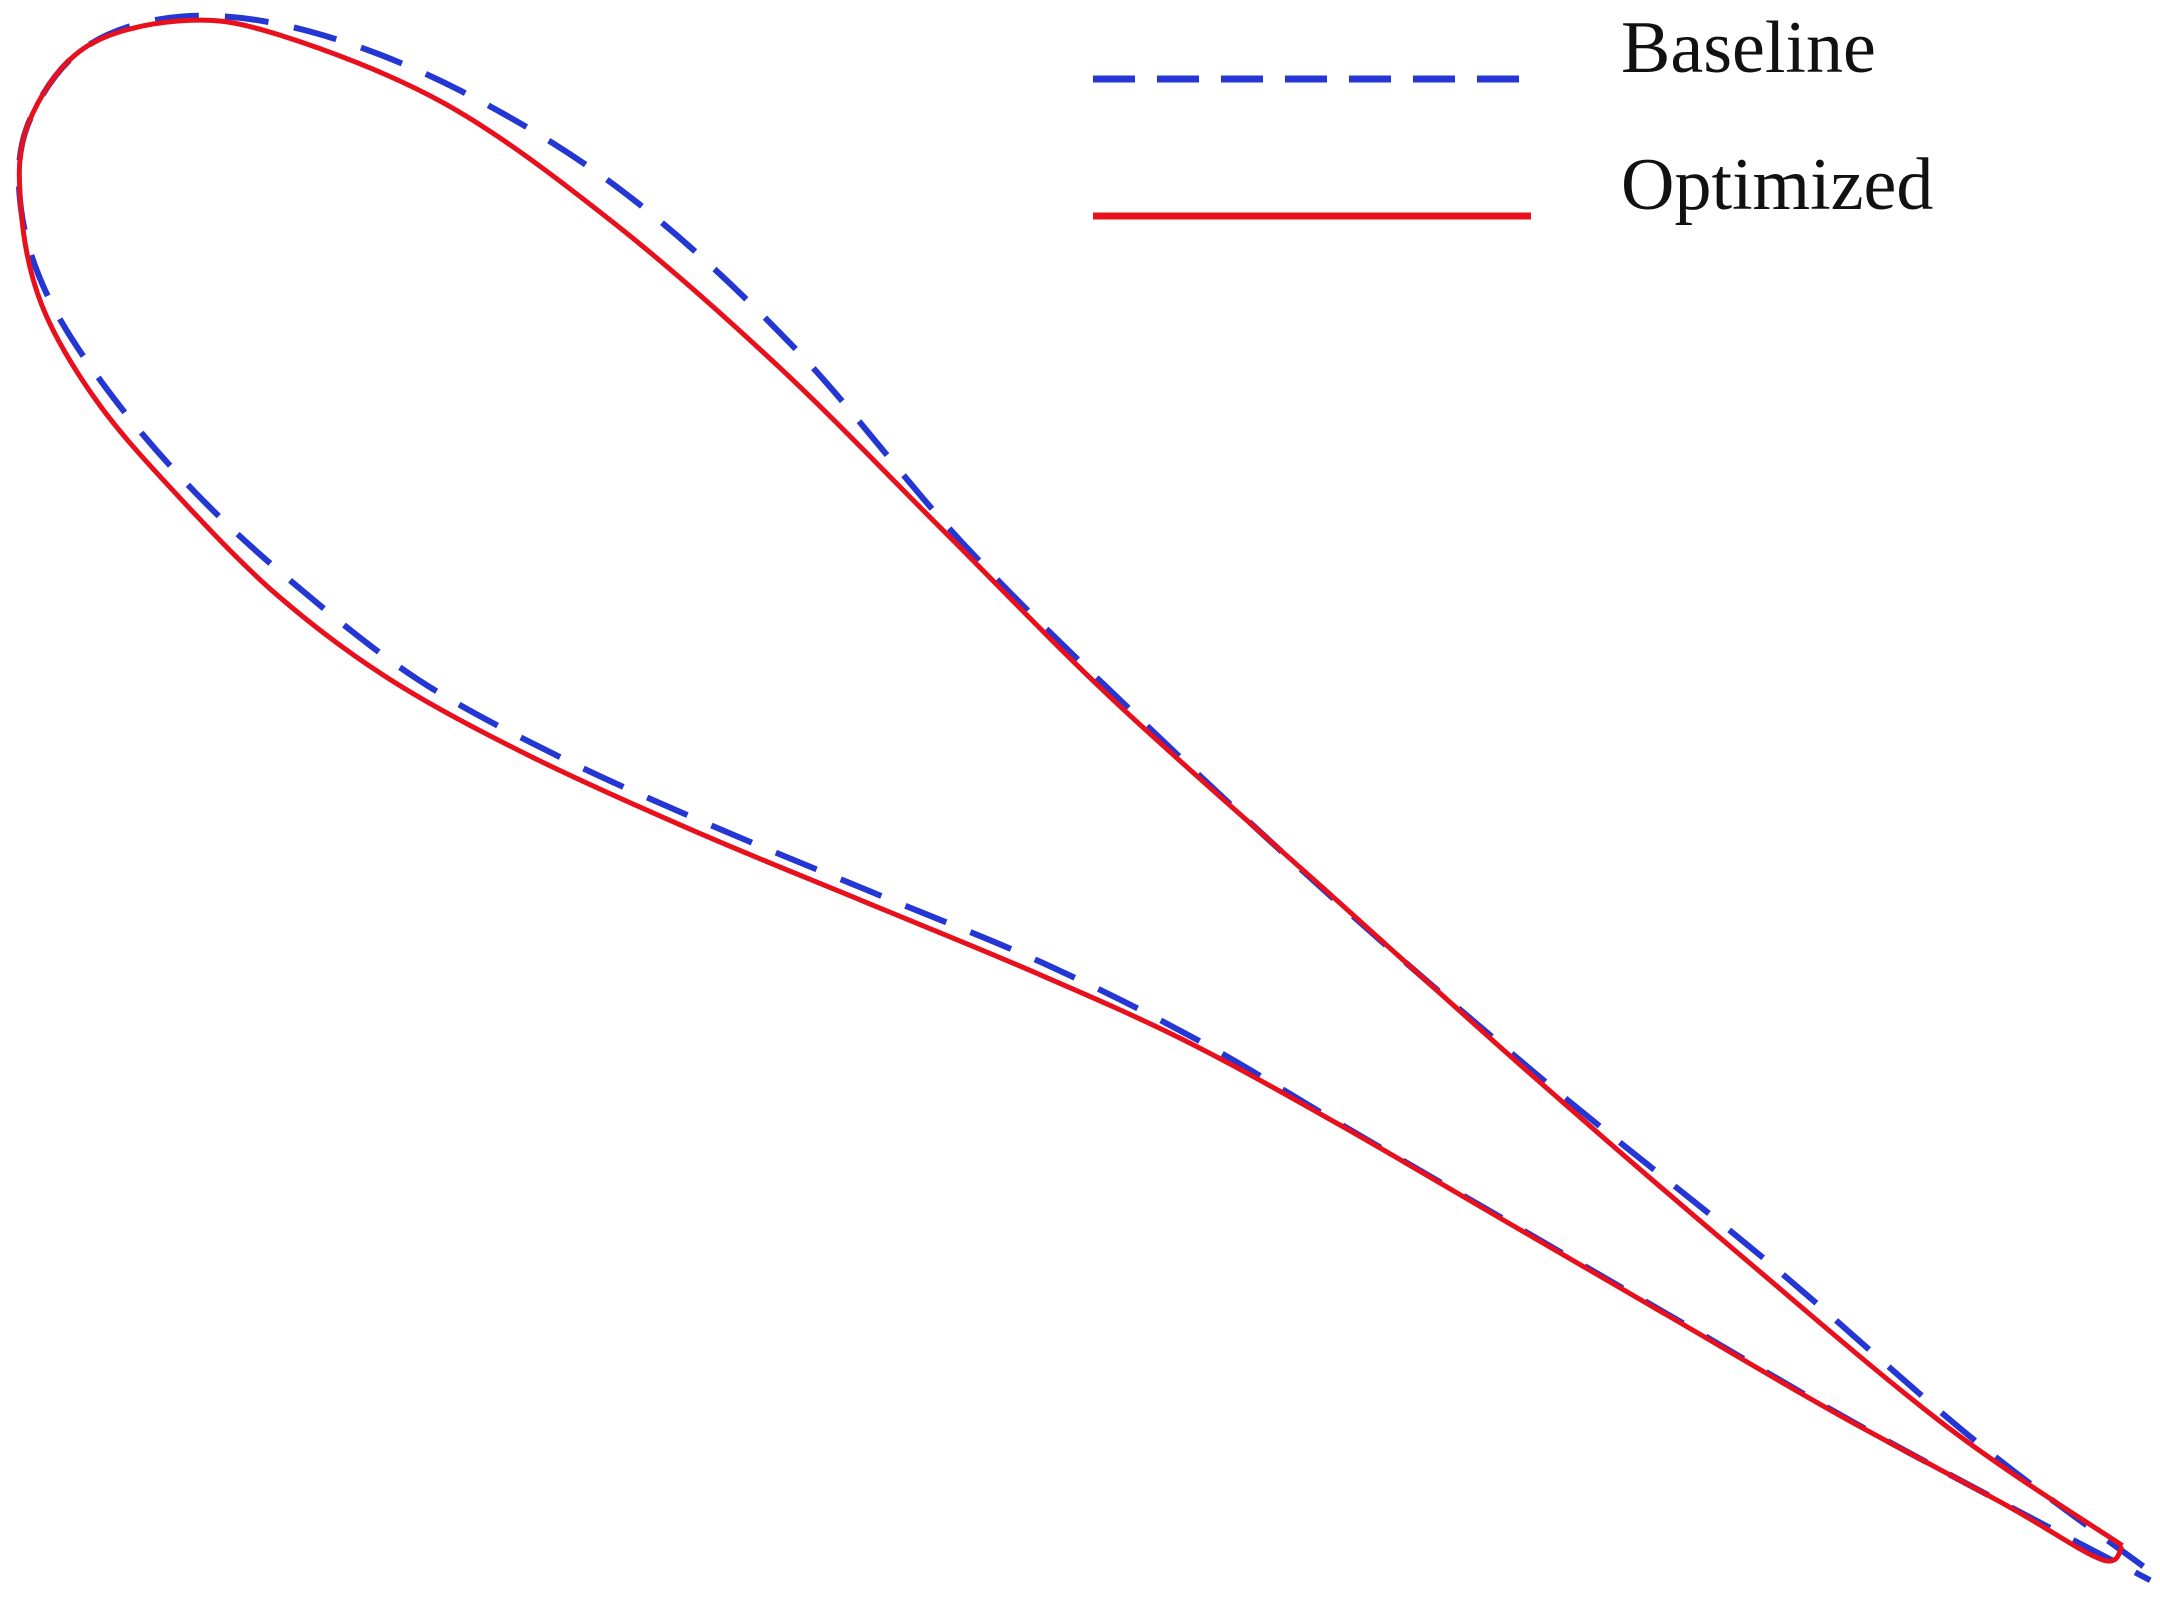  I want to click on legend-label: Optimized, so click(1777, 185).